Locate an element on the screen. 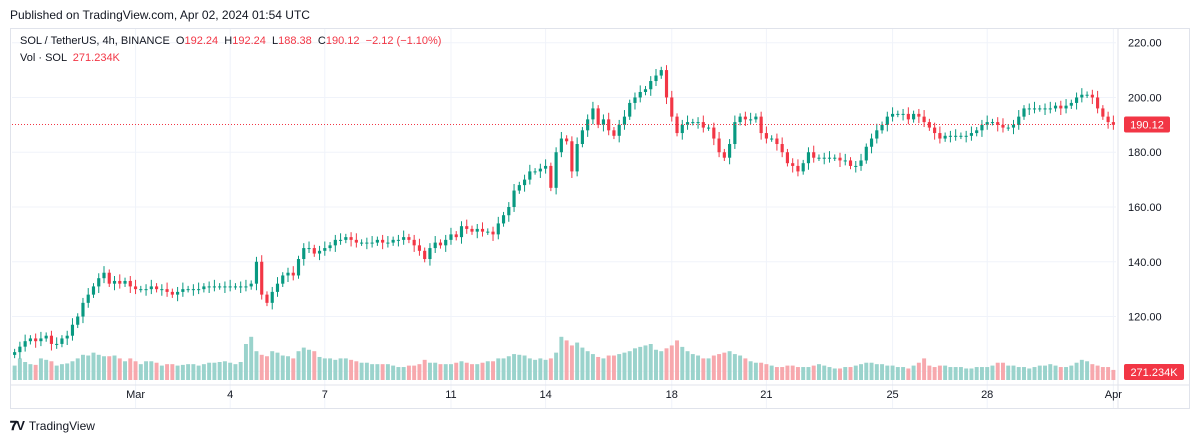 Image resolution: width=1200 pixels, height=443 pixels. tradingview-brand: 𝟕V TradingView is located at coordinates (52, 426).